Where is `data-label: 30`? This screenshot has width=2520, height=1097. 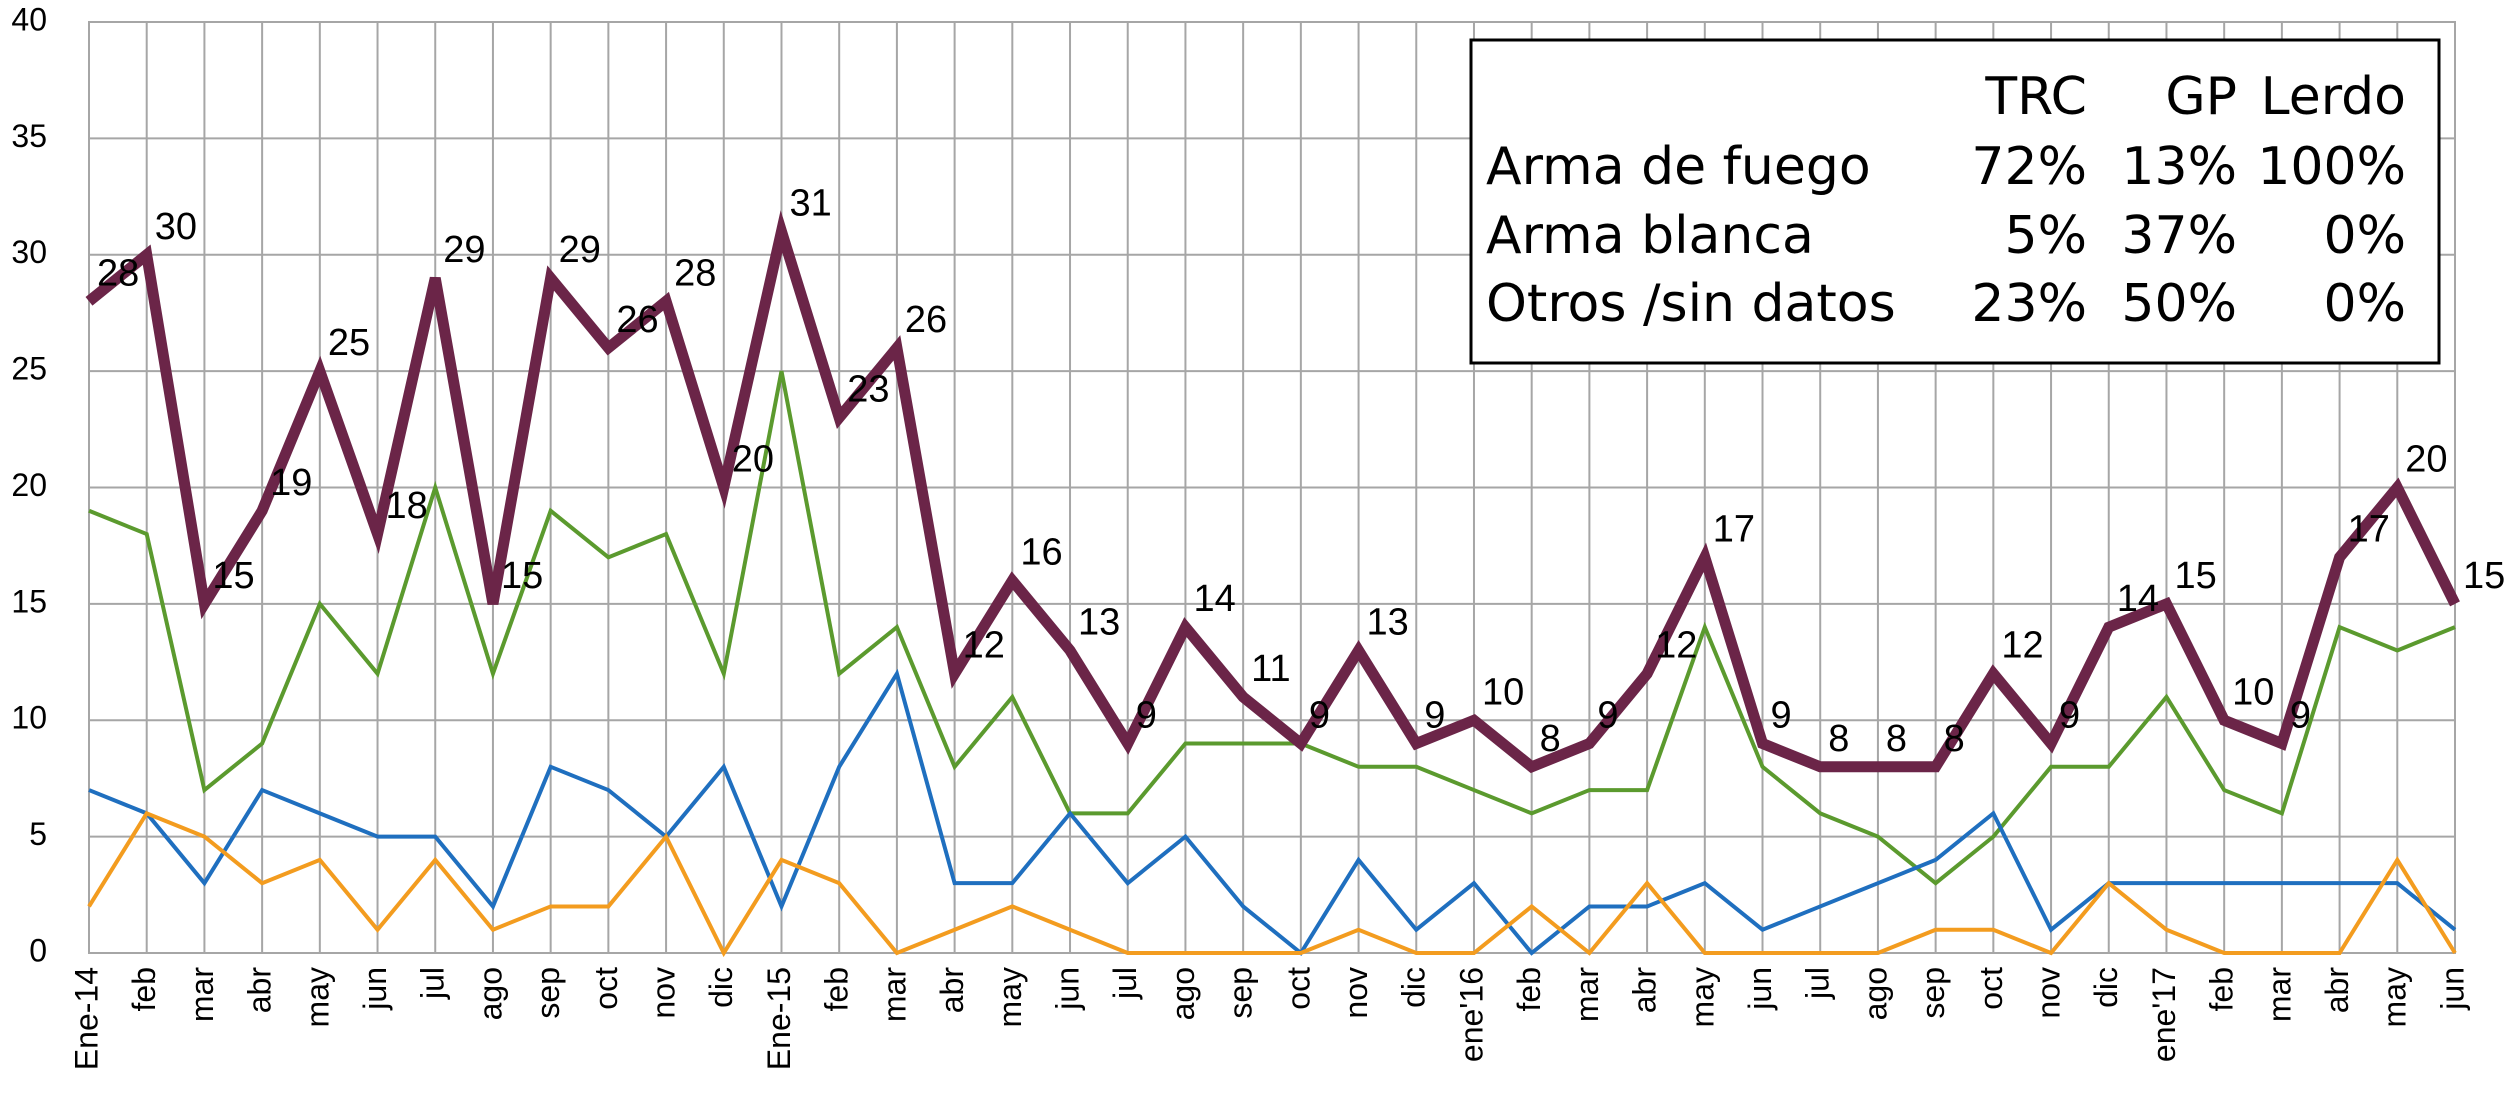
data-label: 30 is located at coordinates (176, 227).